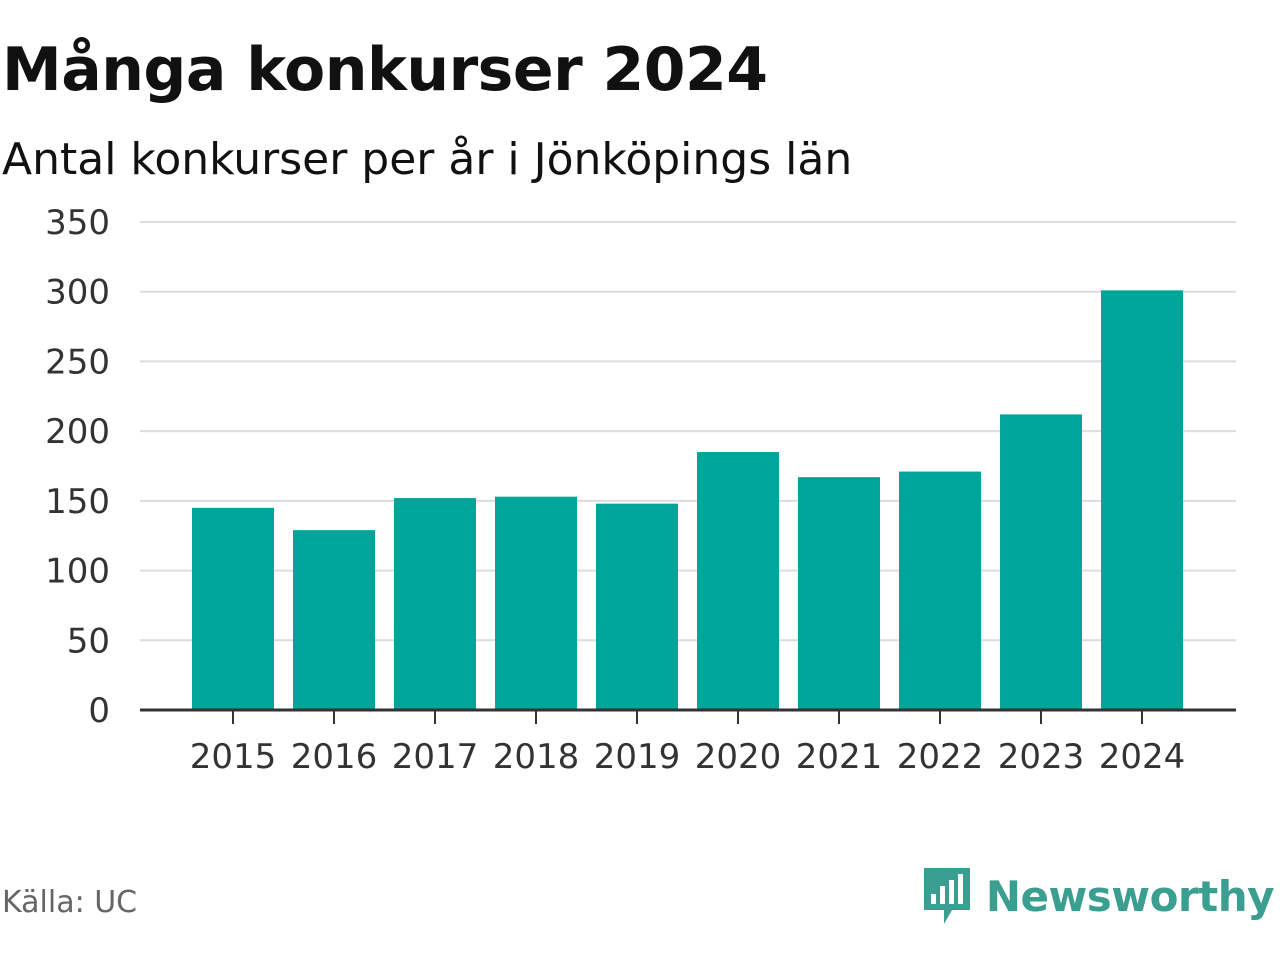  Describe the element at coordinates (1041, 562) in the screenshot. I see `bar-2023` at that location.